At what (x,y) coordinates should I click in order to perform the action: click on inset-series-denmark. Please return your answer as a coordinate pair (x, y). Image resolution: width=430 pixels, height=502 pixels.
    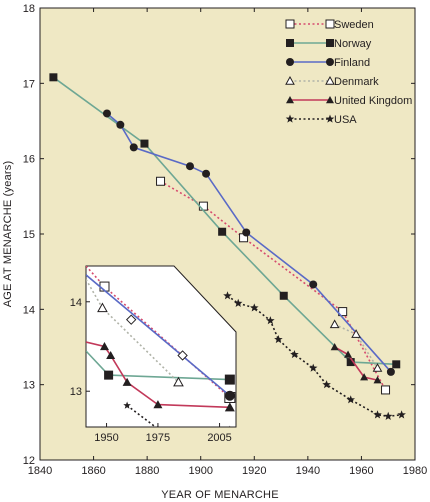
    Looking at the image, I should click on (135, 333).